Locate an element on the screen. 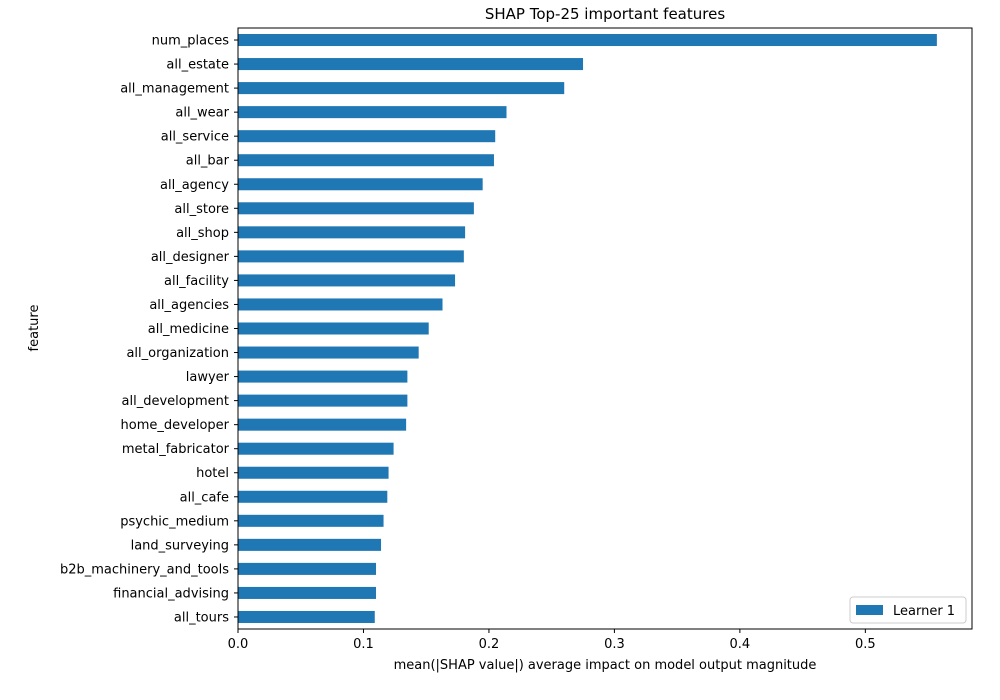 The width and height of the screenshot is (1000, 700). bar-all_store is located at coordinates (356, 208).